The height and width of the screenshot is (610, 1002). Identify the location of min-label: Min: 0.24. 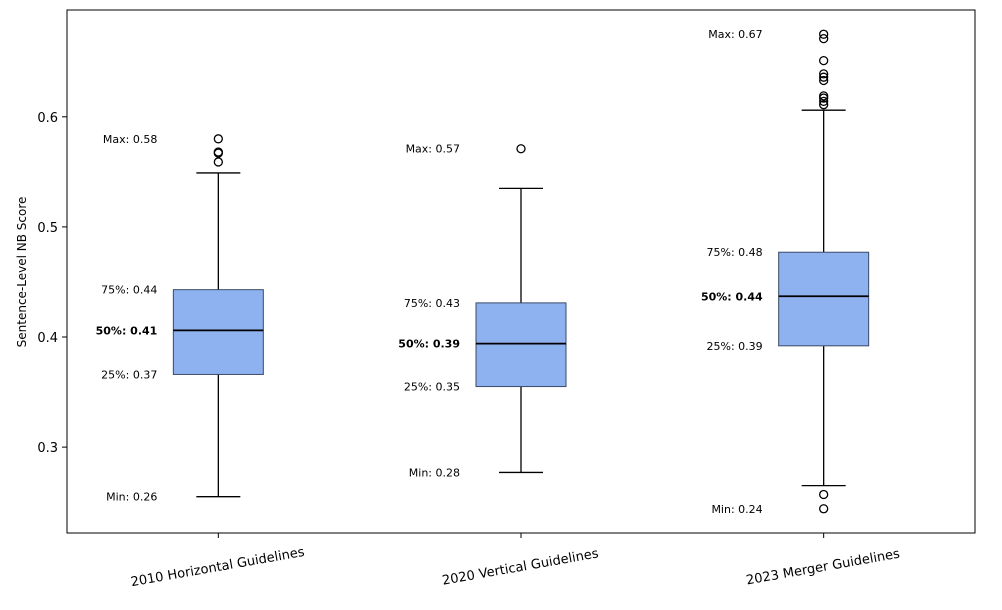
(736, 509).